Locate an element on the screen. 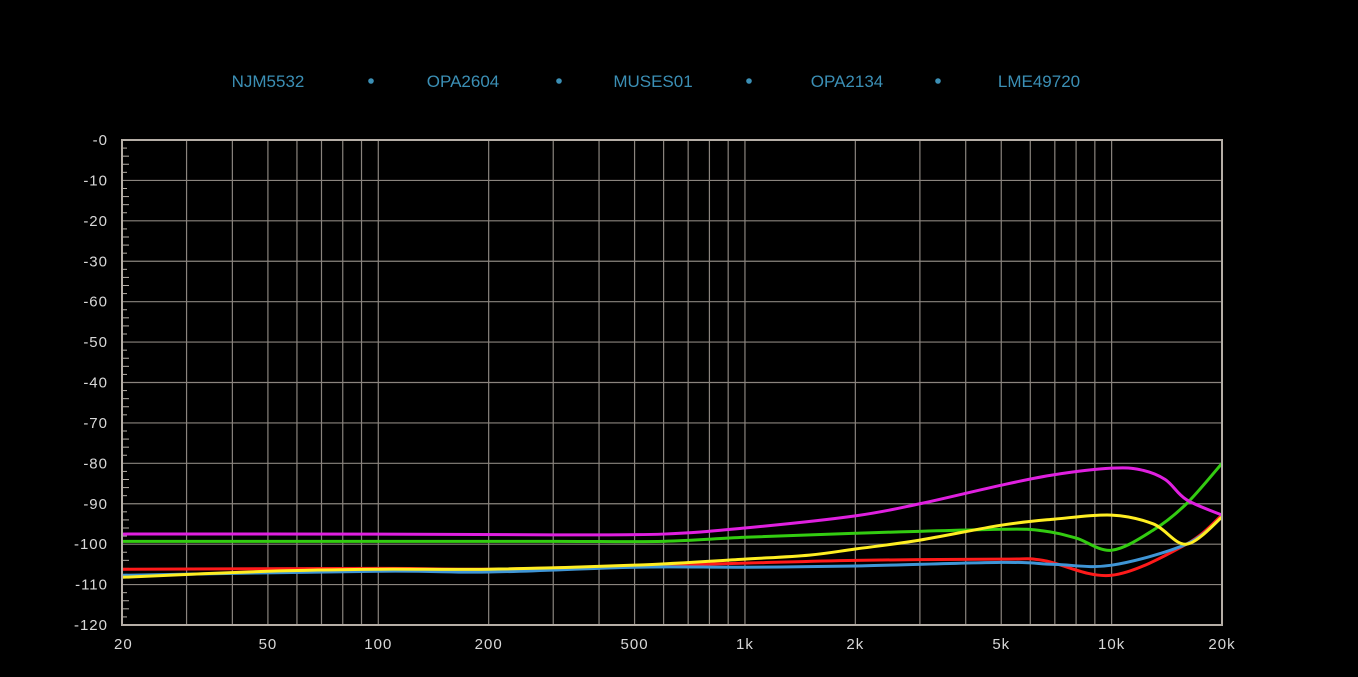 The width and height of the screenshot is (1358, 677). x-tick-label: 10k is located at coordinates (1111, 644).